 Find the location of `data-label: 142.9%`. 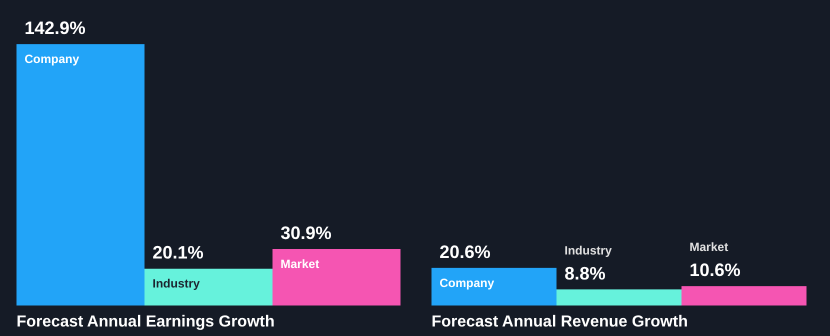

data-label: 142.9% is located at coordinates (55, 28).